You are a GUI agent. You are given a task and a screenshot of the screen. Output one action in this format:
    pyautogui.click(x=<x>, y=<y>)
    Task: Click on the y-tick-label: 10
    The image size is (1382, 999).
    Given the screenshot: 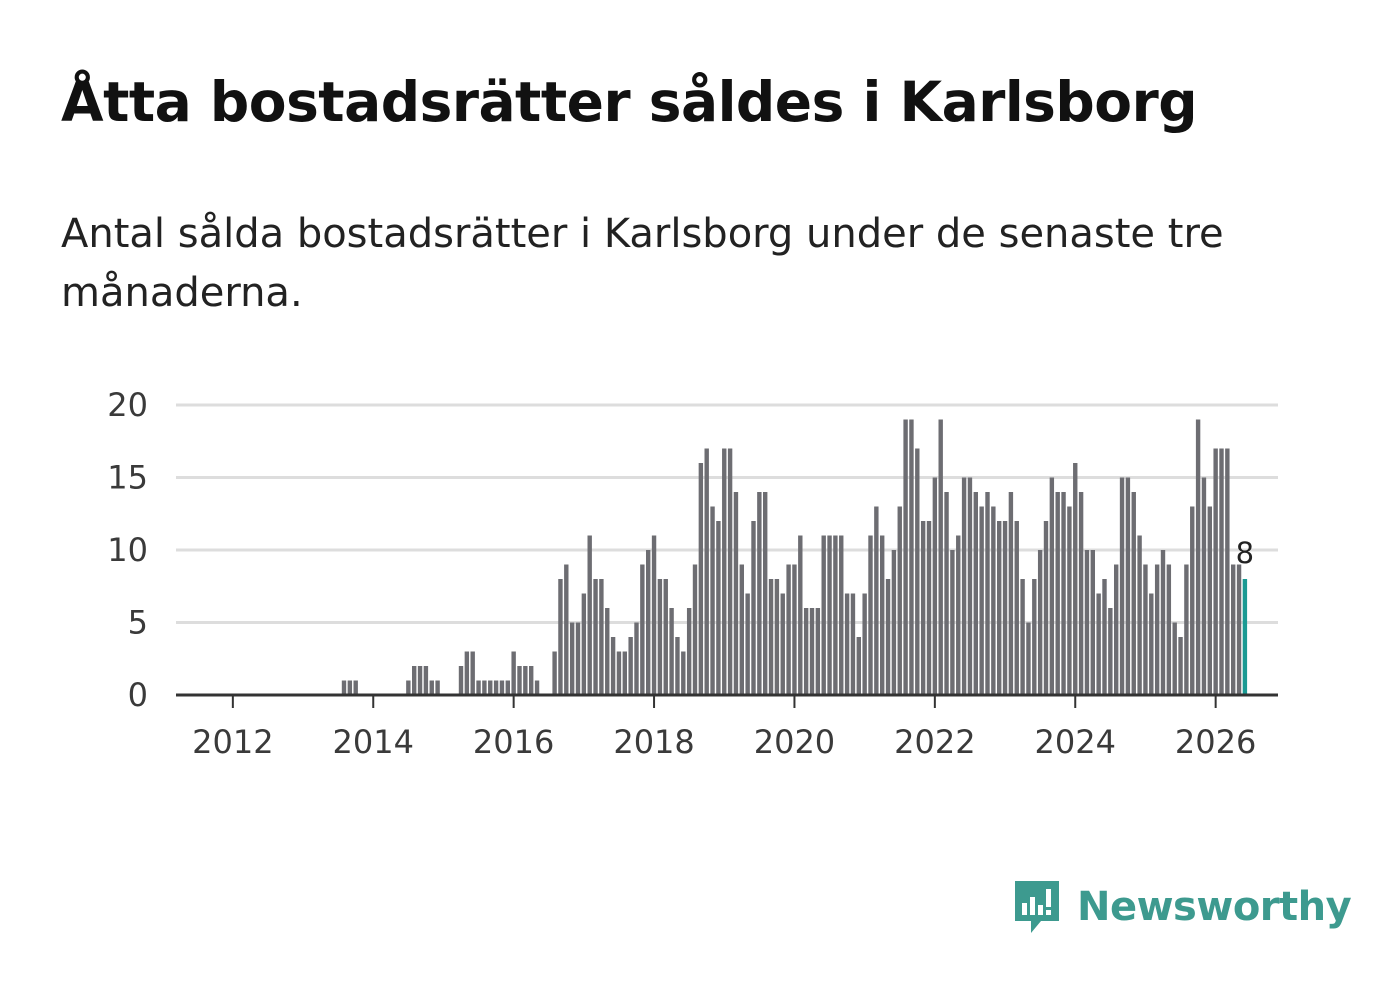 What is the action you would take?
    pyautogui.click(x=127, y=550)
    